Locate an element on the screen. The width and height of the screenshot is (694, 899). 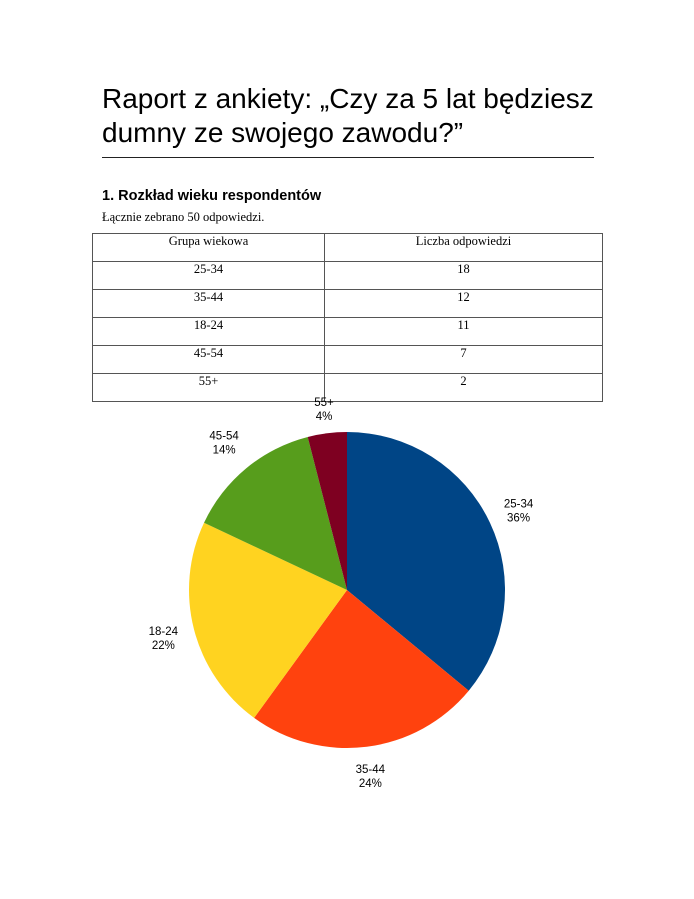
pie-label-percent: 14% is located at coordinates (224, 450).